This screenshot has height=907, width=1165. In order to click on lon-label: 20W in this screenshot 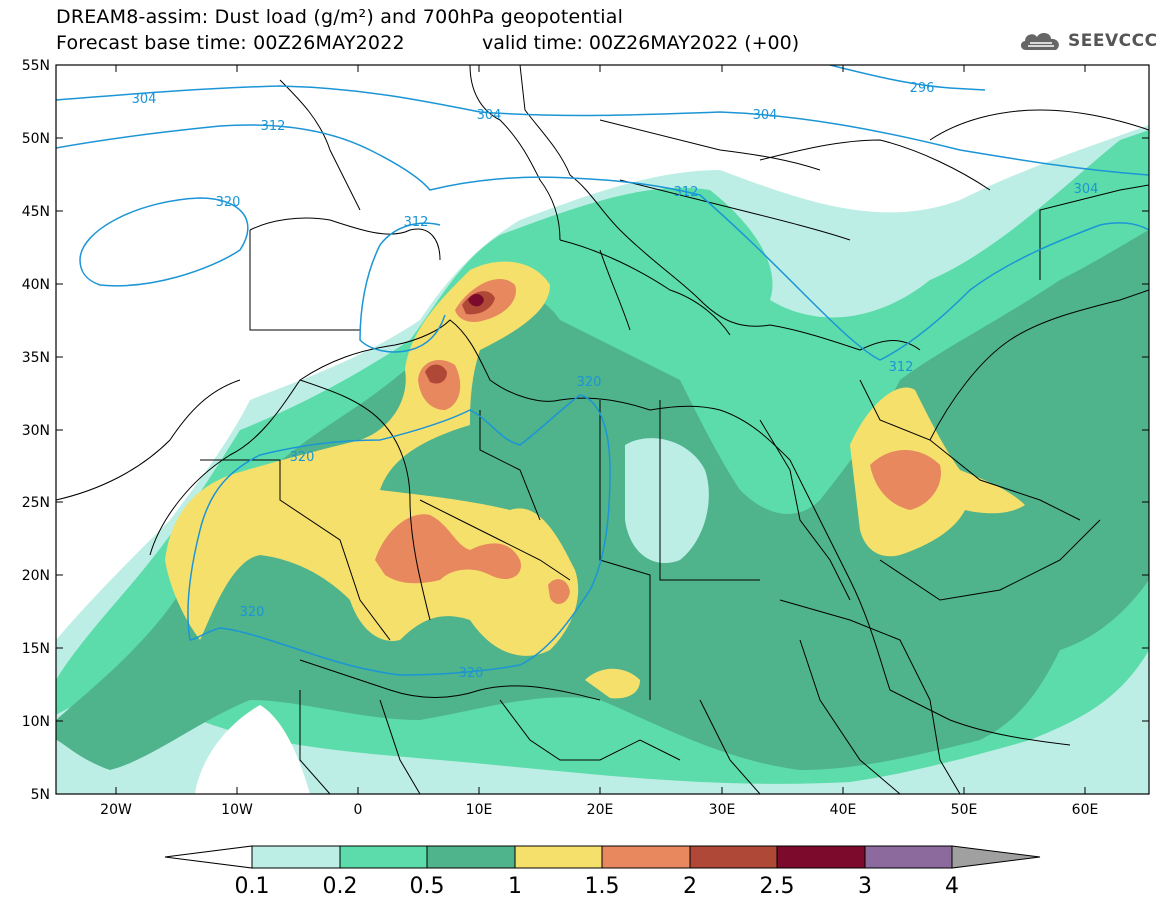, I will do `click(116, 810)`.